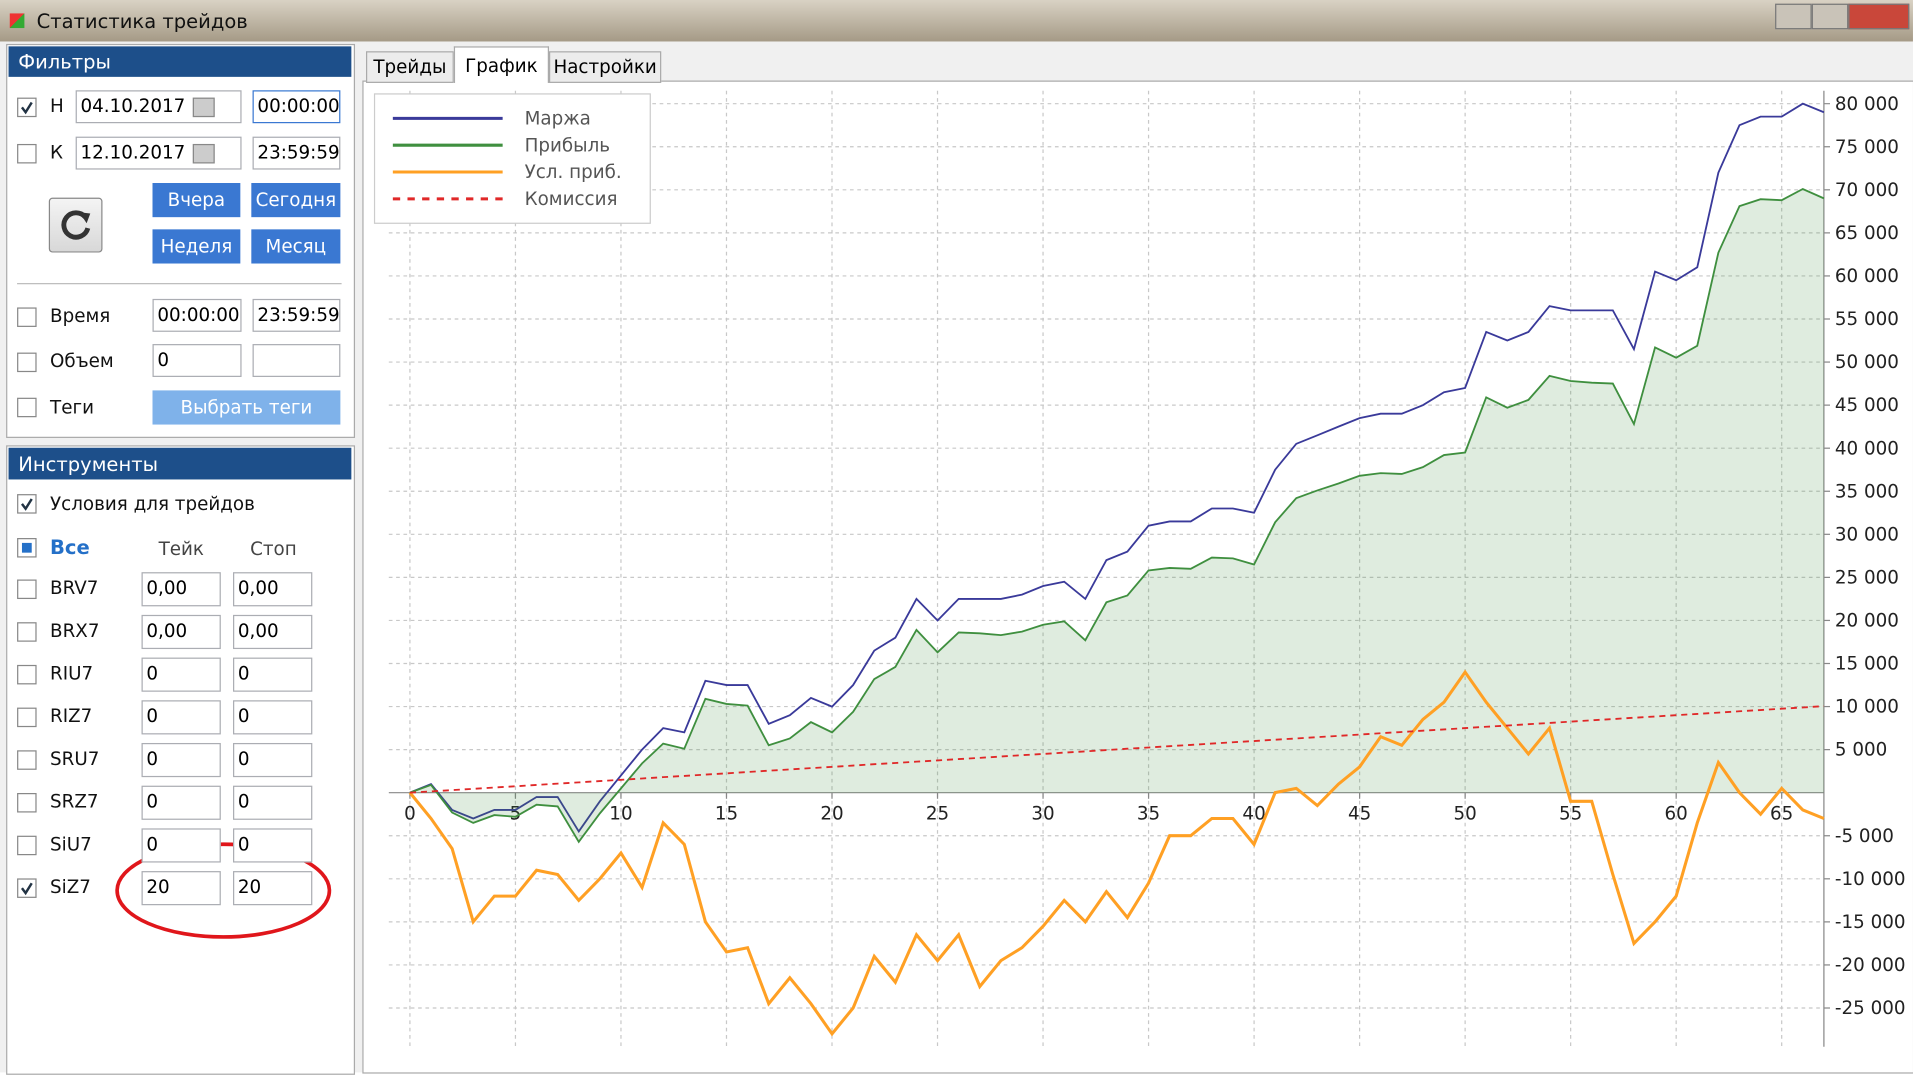 The image size is (1913, 1075). I want to click on y-tick-label: -15 000, so click(1870, 922).